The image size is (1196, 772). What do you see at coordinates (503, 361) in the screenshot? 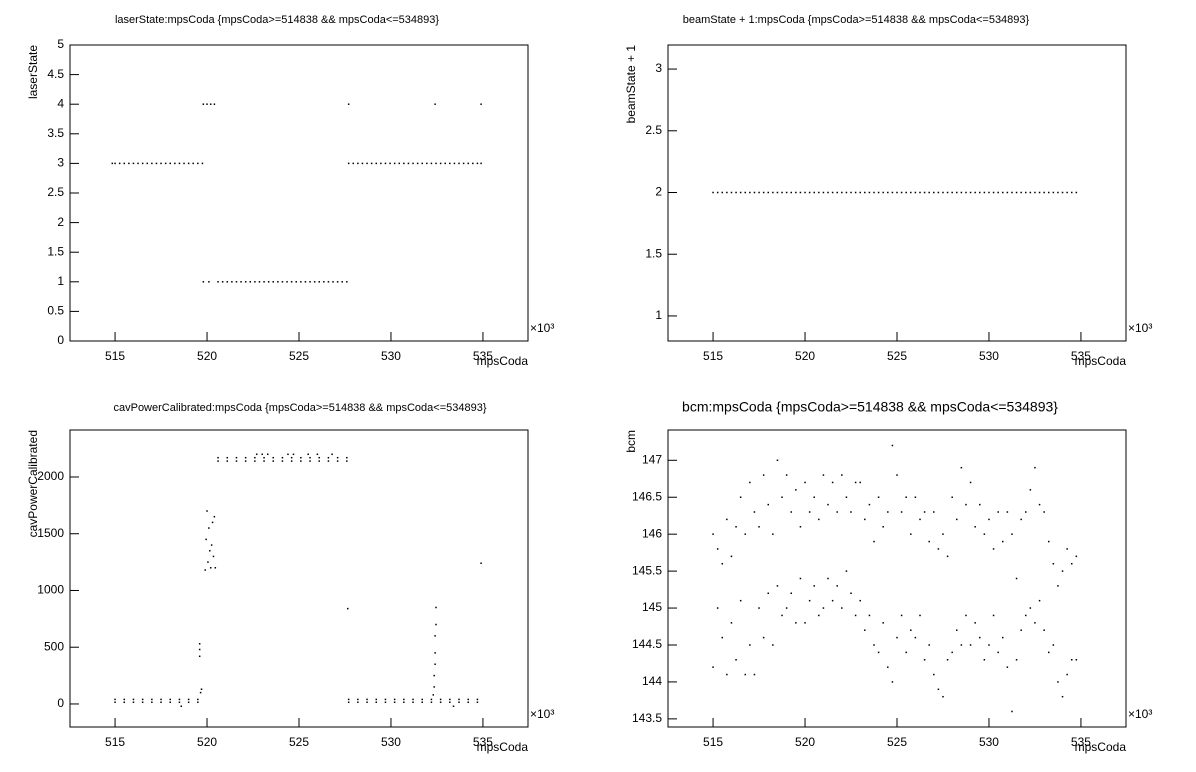
I see `x-axis-label: mpsCoda` at bounding box center [503, 361].